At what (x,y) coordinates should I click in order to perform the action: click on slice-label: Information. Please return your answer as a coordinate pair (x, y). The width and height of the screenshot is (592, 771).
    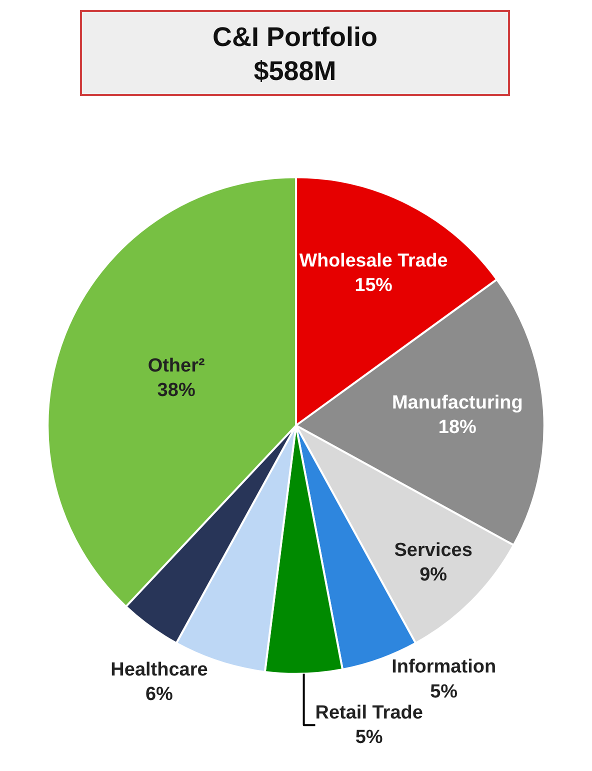
    Looking at the image, I should click on (444, 667).